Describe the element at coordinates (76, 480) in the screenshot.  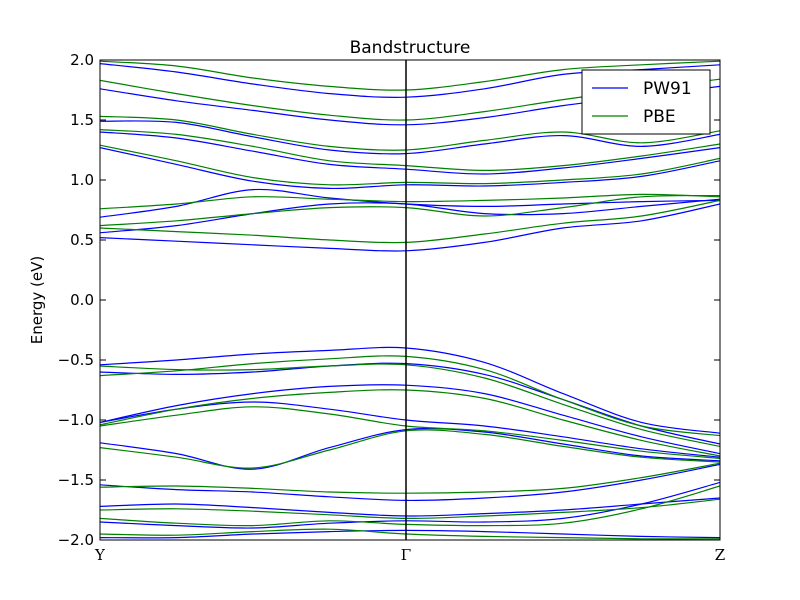
I see `y-tick-label: −1.5` at that location.